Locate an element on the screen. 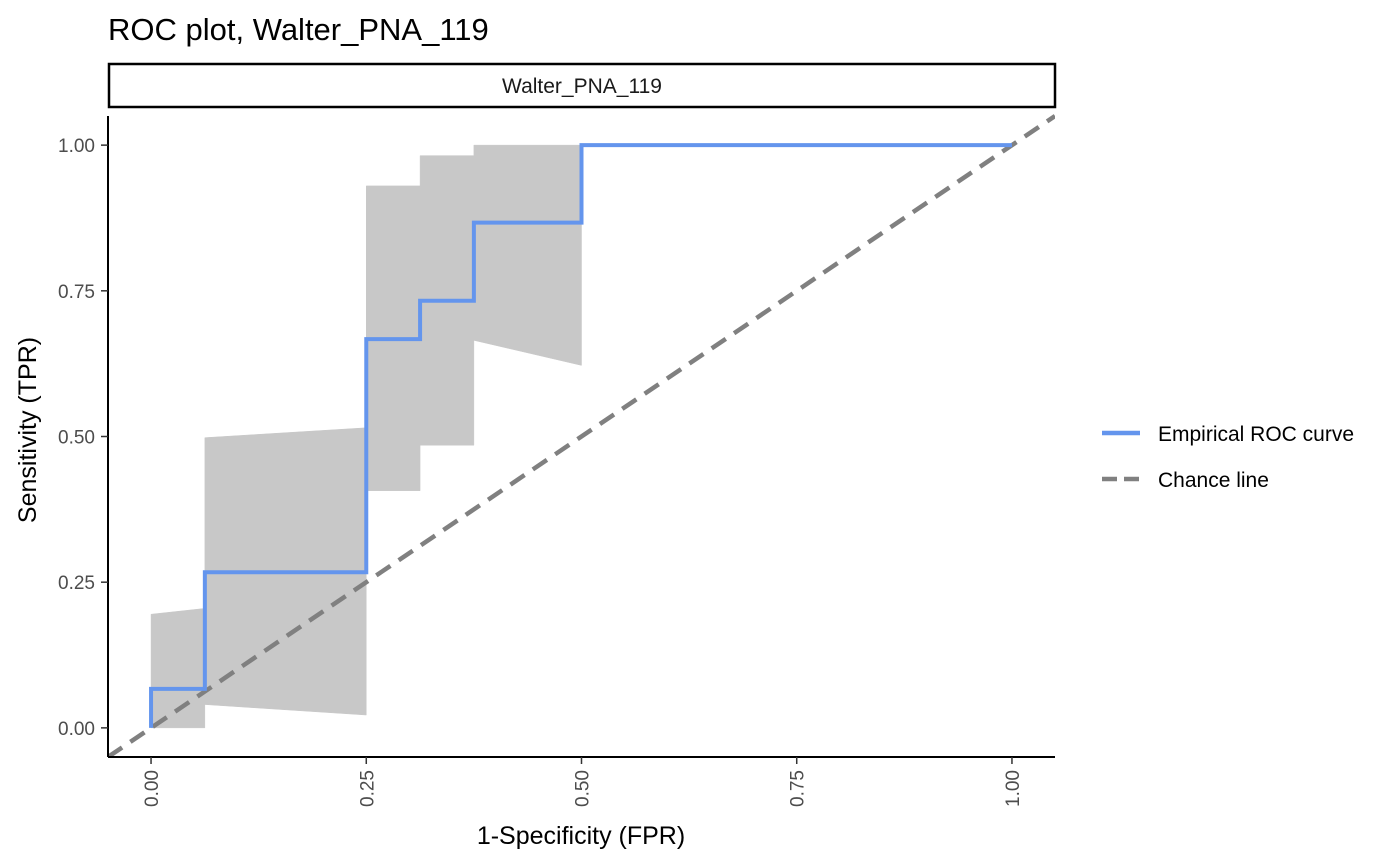 This screenshot has height=865, width=1400. x-tick-label: 0.00 is located at coordinates (152, 788).